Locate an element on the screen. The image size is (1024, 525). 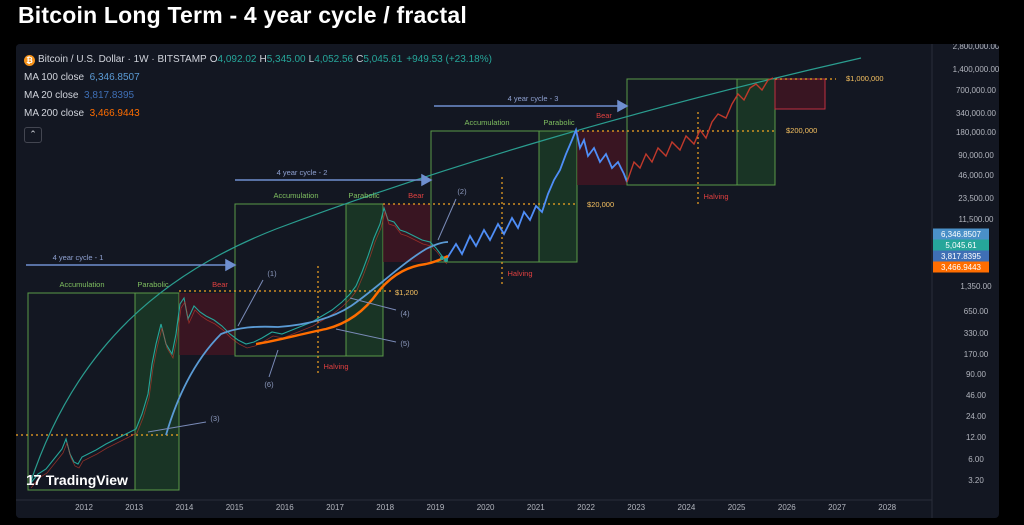
x-tick-label: 2020 is located at coordinates (486, 507).